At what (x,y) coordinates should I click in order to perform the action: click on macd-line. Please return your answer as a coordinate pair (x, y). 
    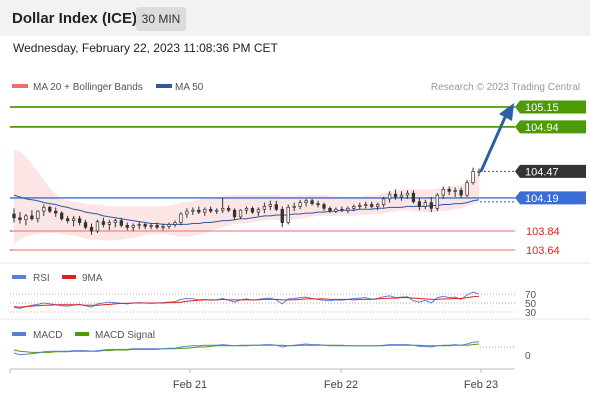
    Looking at the image, I should click on (246, 348).